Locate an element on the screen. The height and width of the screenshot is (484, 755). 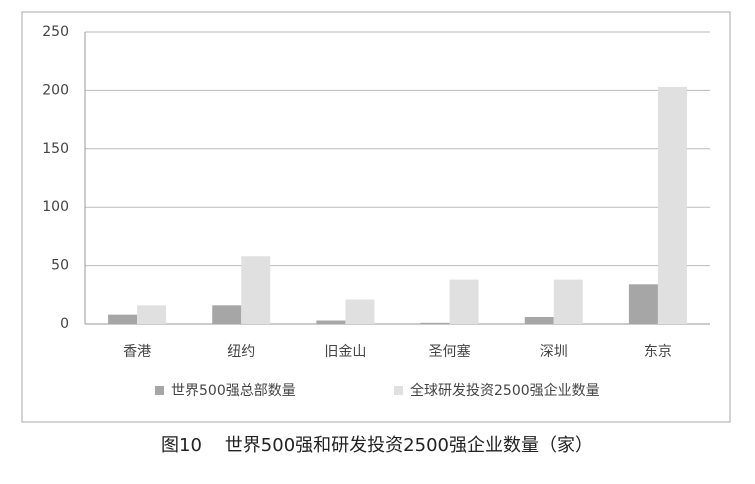
y-tick-label: 0 is located at coordinates (64, 324).